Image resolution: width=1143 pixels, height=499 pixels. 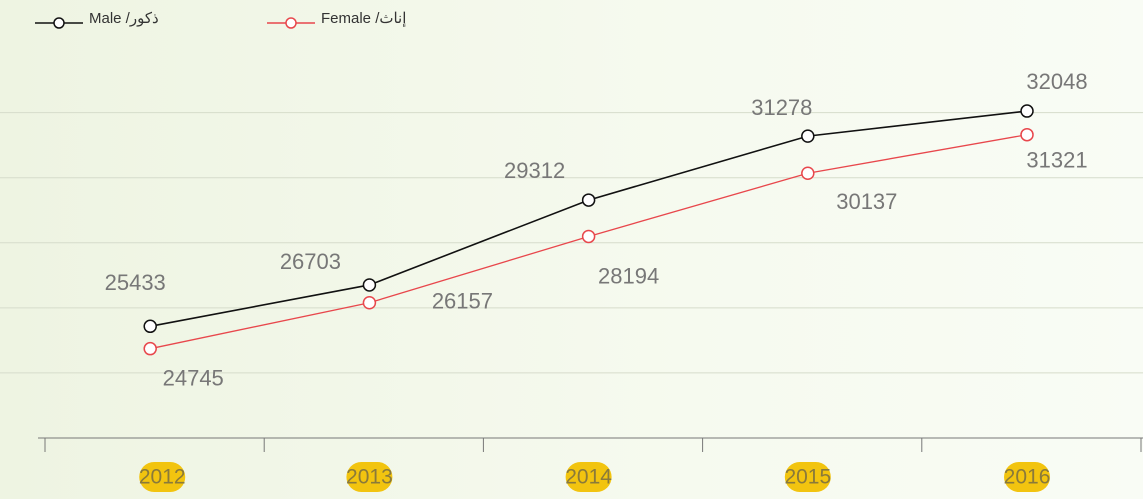 I want to click on data-label: 31278, so click(x=781, y=107).